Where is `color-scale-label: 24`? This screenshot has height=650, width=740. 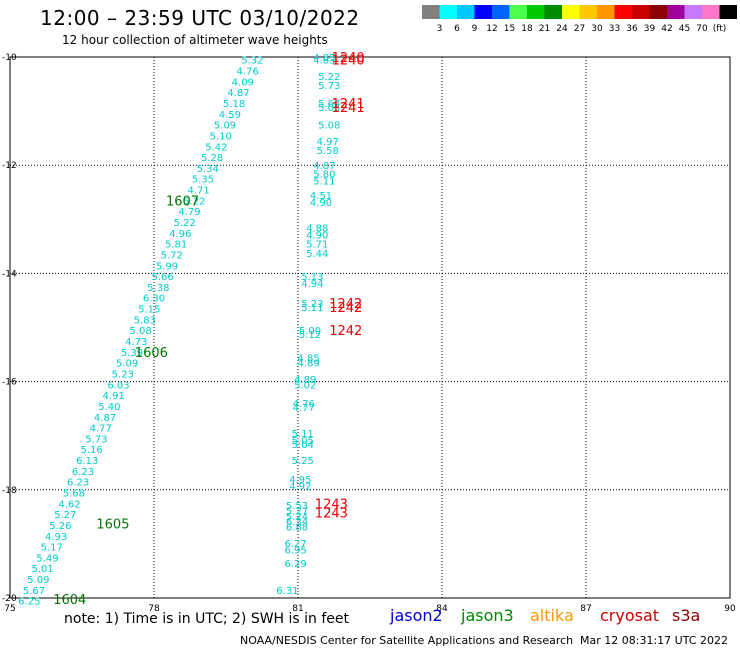 color-scale-label: 24 is located at coordinates (562, 29).